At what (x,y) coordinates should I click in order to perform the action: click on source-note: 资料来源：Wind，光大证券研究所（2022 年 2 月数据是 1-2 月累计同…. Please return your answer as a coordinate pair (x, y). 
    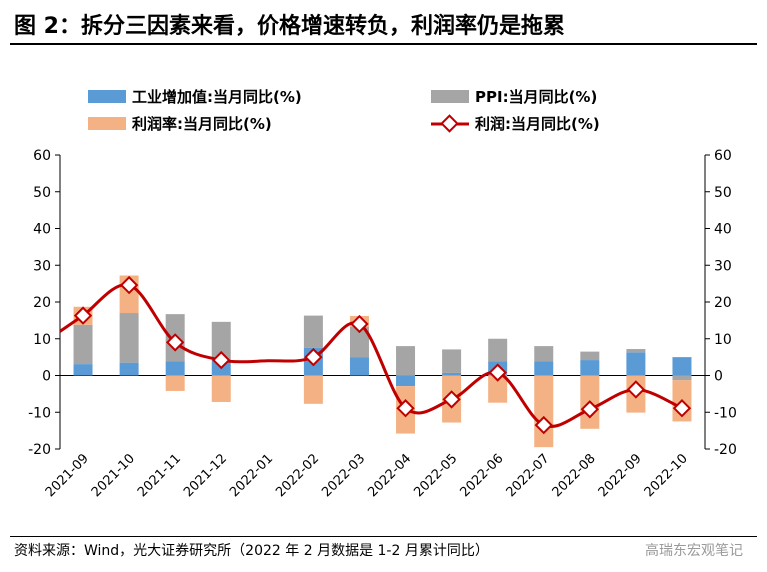
    Looking at the image, I should click on (251, 551).